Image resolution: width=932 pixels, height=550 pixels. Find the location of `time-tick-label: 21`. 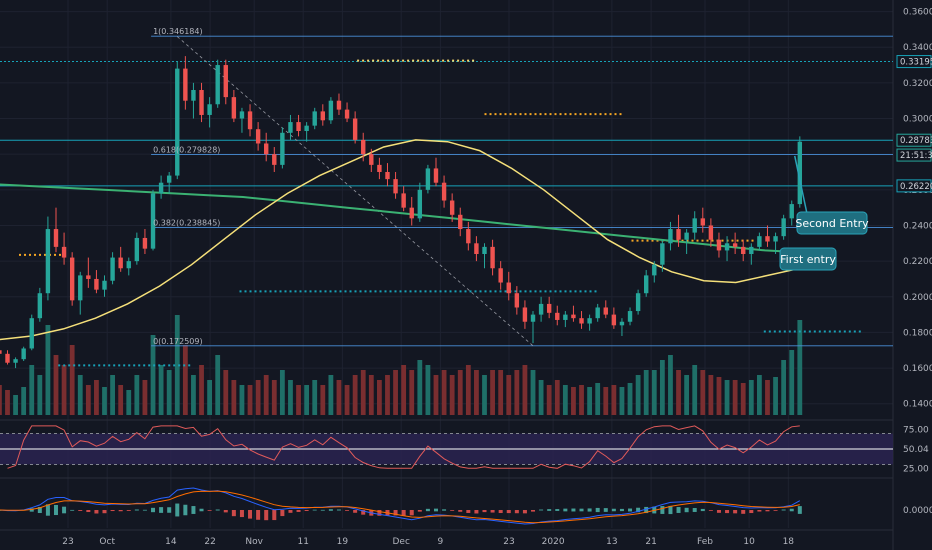

time-tick-label: 21 is located at coordinates (650, 542).